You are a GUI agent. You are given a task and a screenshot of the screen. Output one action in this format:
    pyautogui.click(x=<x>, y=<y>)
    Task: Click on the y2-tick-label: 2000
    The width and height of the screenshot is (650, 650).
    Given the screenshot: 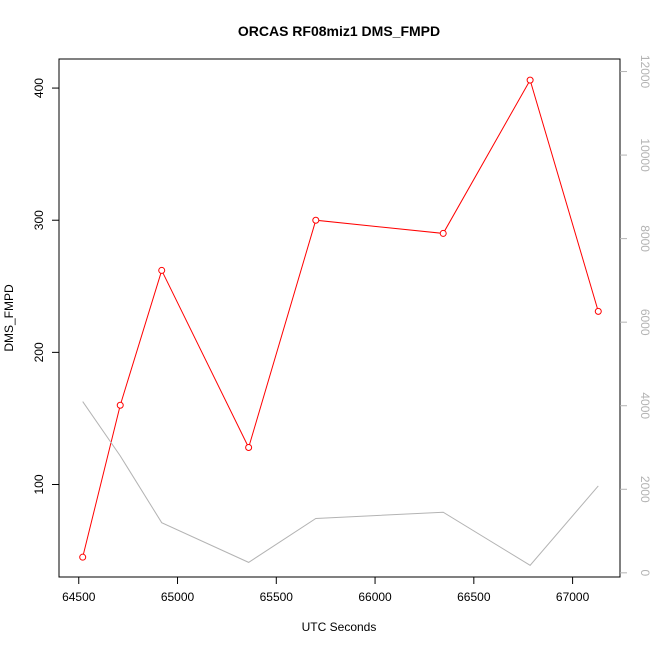 What is the action you would take?
    pyautogui.click(x=644, y=489)
    